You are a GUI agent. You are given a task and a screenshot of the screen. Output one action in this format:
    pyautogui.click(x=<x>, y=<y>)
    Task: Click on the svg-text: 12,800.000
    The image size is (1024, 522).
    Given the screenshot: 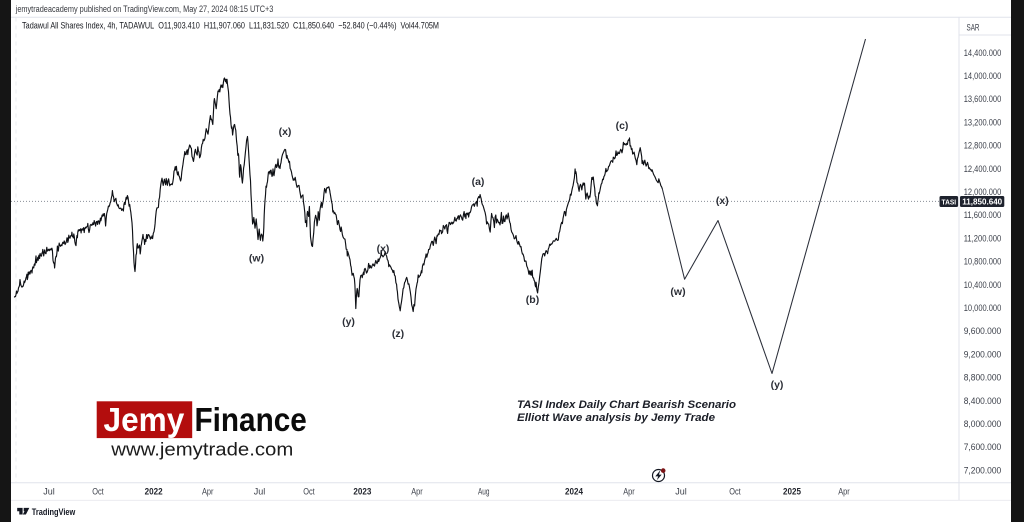 What is the action you would take?
    pyautogui.click(x=983, y=146)
    